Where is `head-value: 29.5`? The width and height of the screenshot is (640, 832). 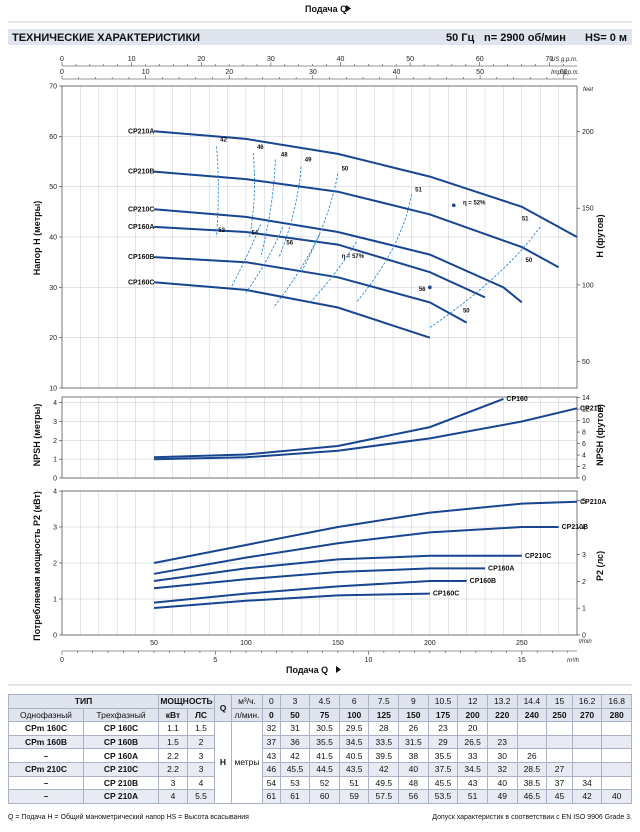
head-value: 29.5 is located at coordinates (354, 728).